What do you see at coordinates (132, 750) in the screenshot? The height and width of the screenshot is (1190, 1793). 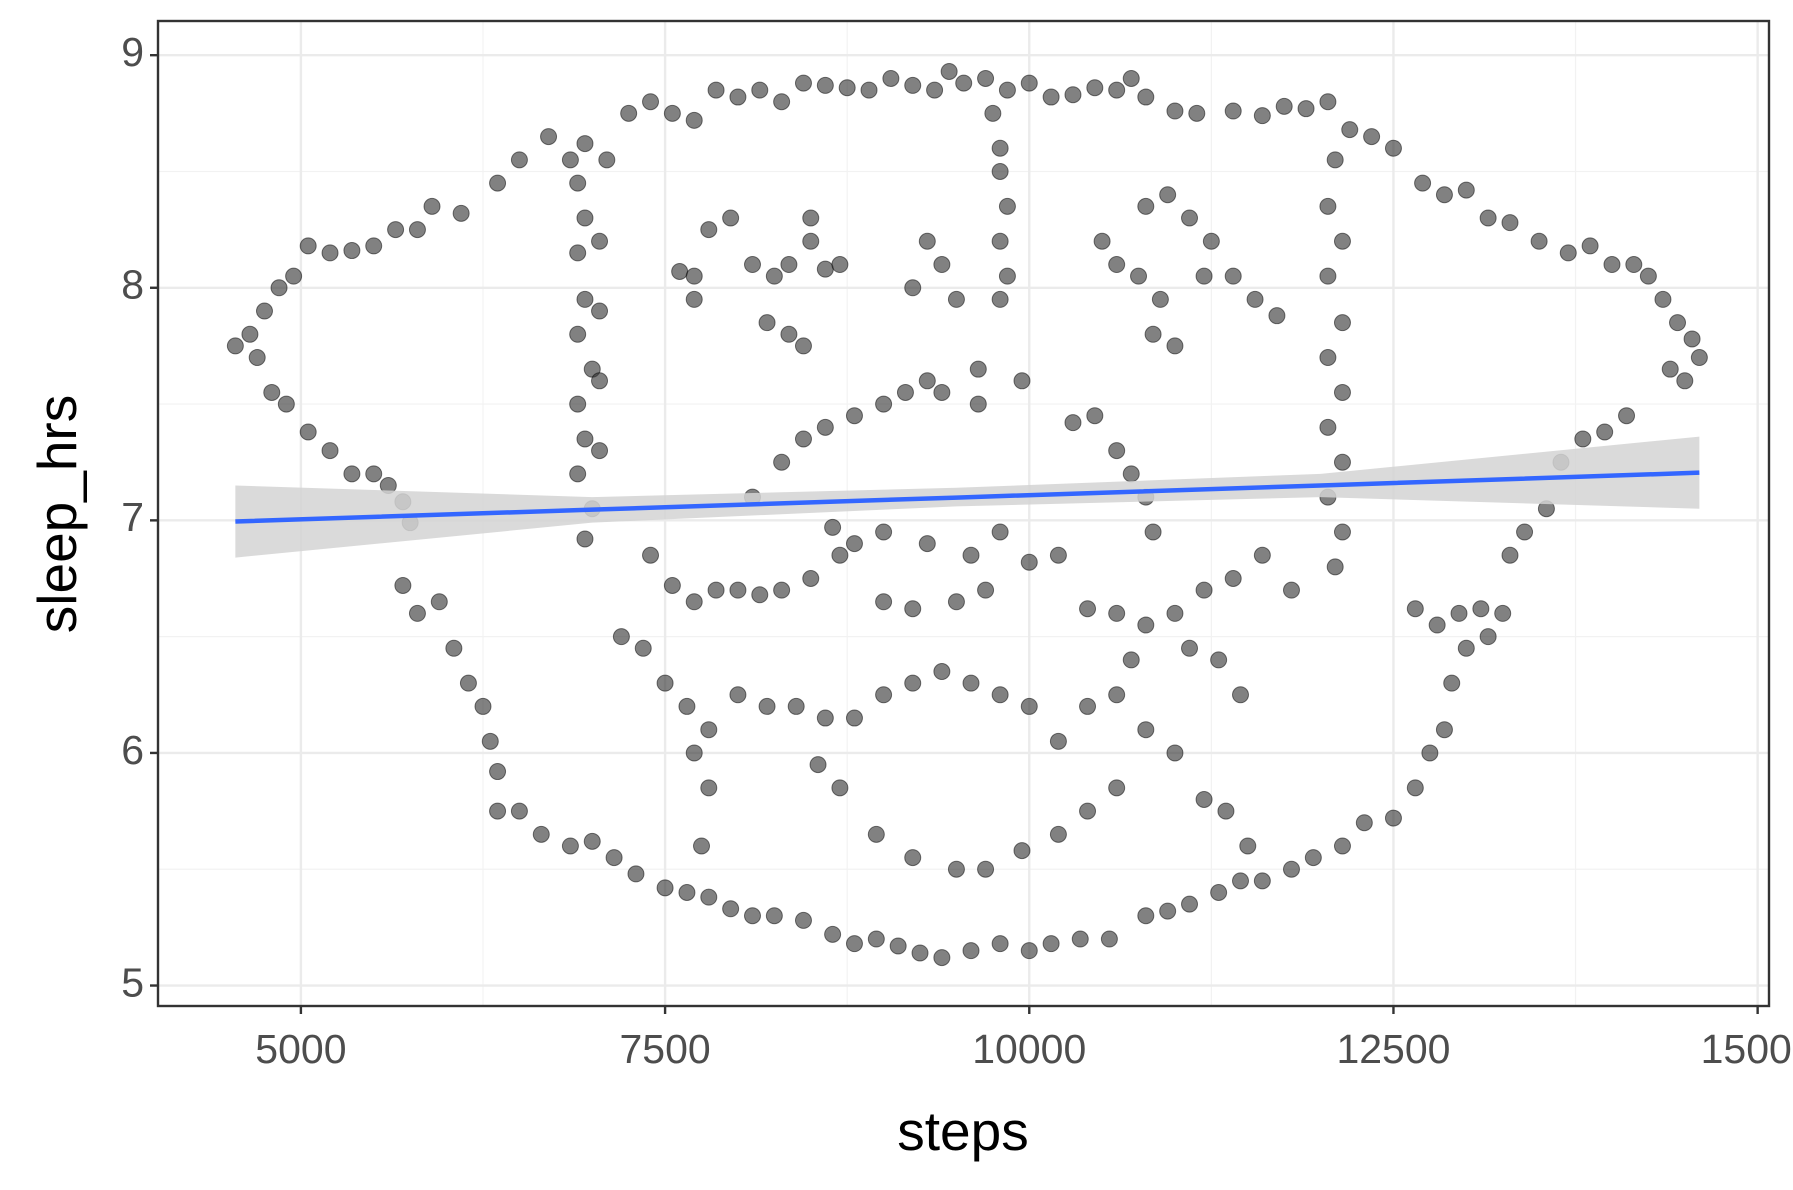 I see `y-tick-label: 6` at bounding box center [132, 750].